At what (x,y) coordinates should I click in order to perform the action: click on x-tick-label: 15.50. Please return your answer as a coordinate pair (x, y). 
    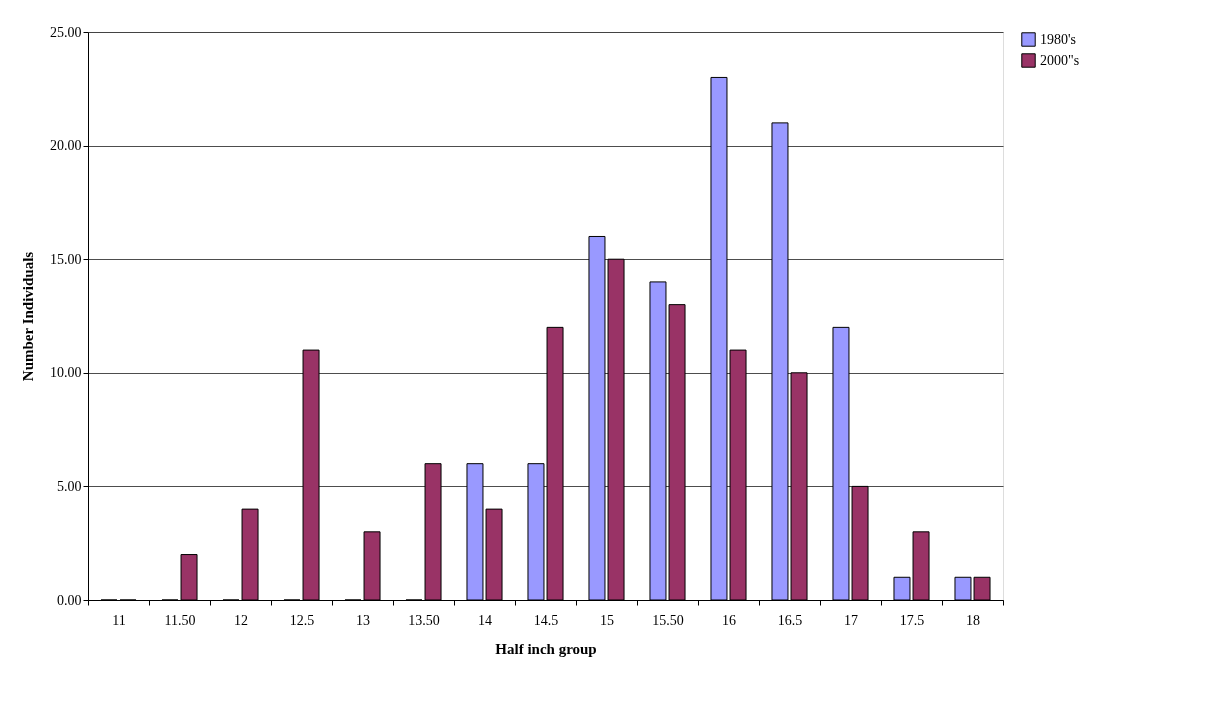
    Looking at the image, I should click on (668, 620).